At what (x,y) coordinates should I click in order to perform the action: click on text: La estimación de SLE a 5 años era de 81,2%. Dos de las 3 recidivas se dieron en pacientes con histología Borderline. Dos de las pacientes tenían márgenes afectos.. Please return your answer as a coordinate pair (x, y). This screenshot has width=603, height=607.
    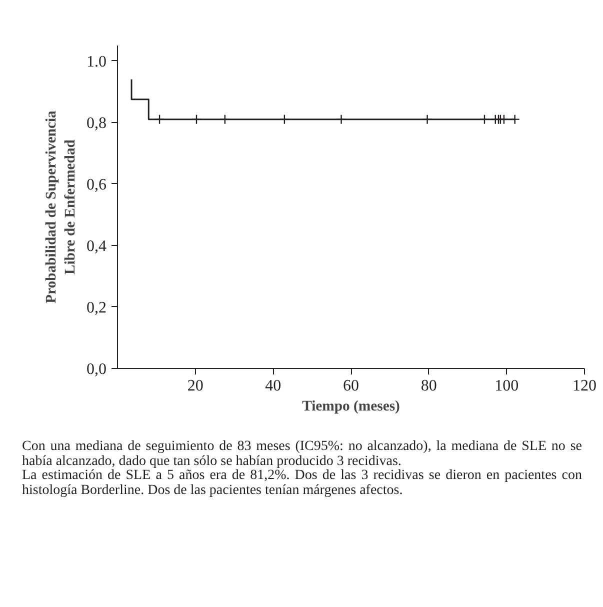
    Looking at the image, I should click on (302, 483).